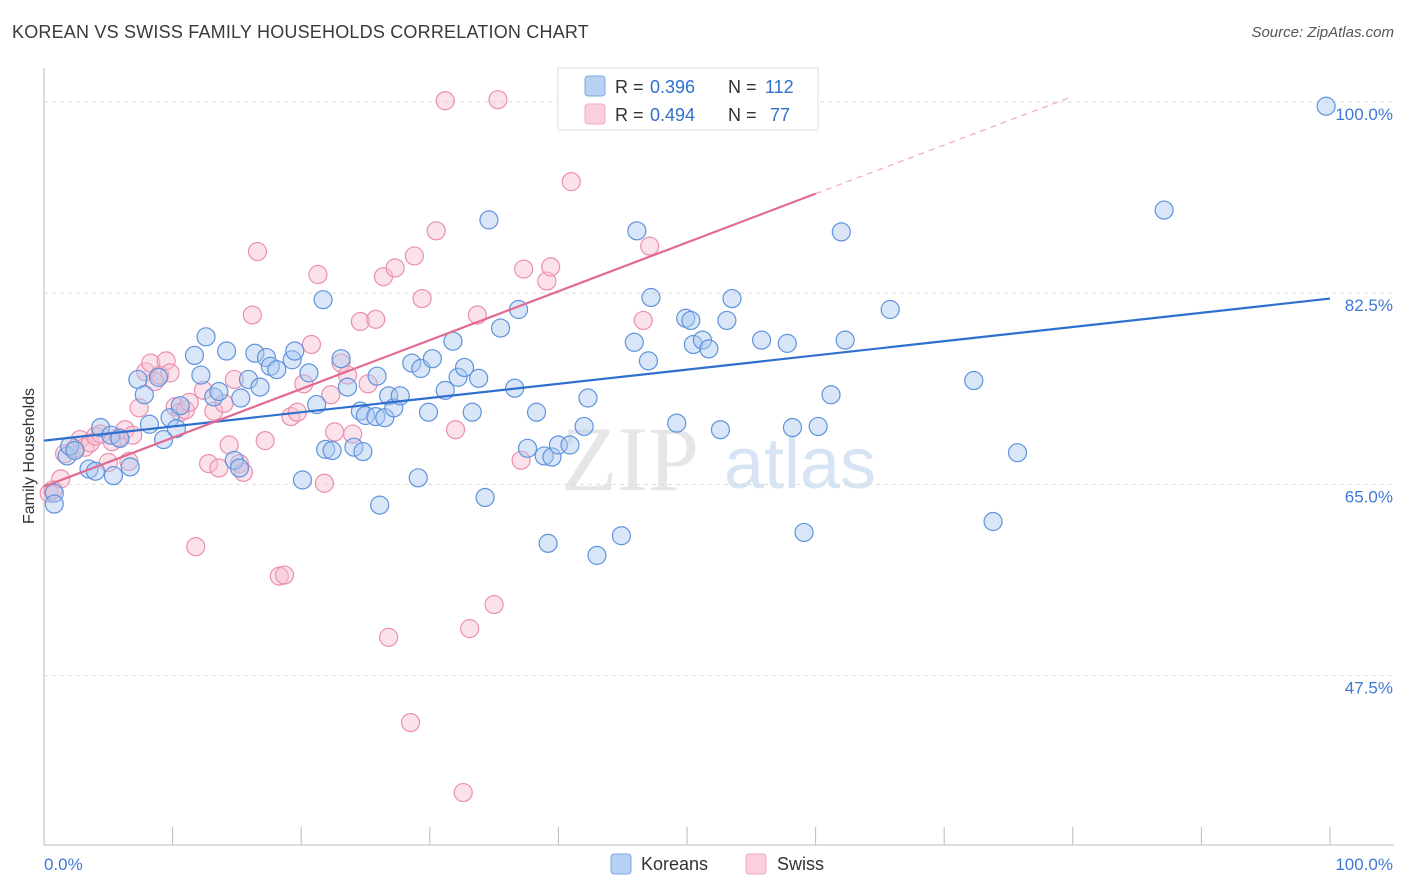 This screenshot has width=1406, height=892. What do you see at coordinates (1369, 688) in the screenshot?
I see `y-tick-label: 47.5%` at bounding box center [1369, 688].